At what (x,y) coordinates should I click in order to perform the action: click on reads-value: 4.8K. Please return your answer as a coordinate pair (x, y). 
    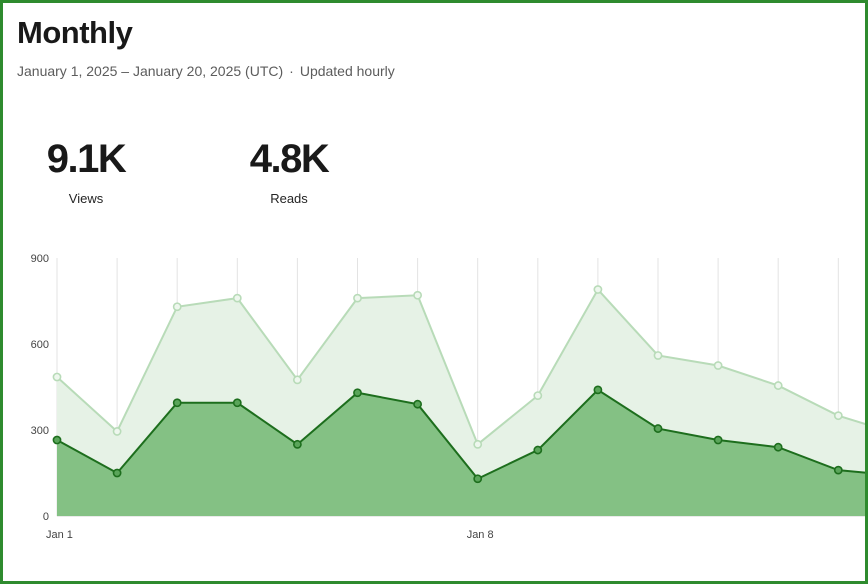
    Looking at the image, I should click on (289, 159).